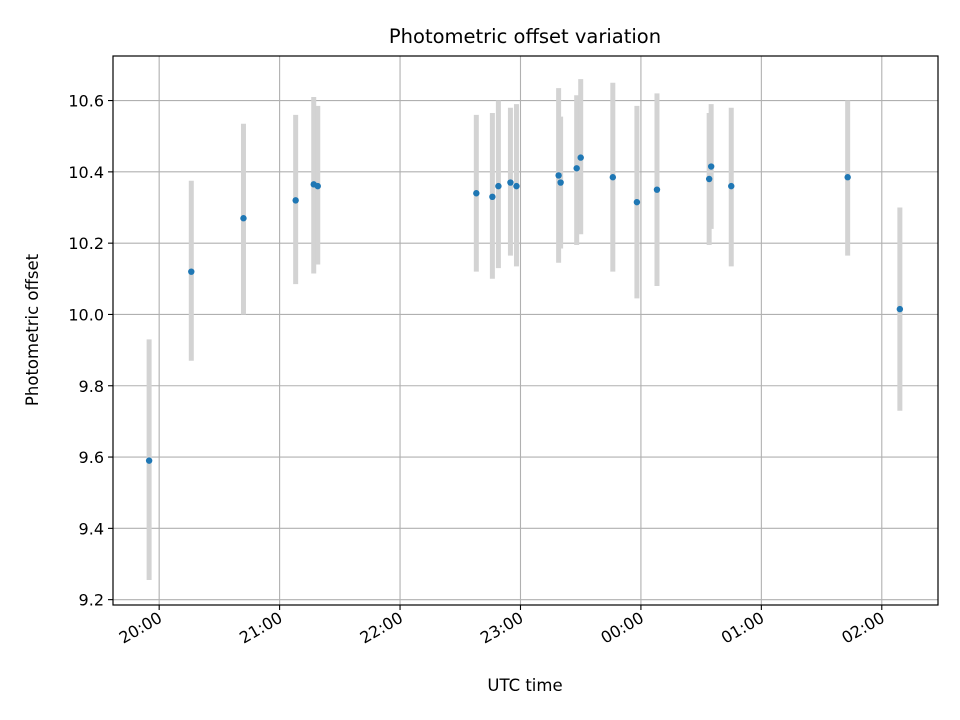  I want to click on y-tick-label: 10.0, so click(86, 314).